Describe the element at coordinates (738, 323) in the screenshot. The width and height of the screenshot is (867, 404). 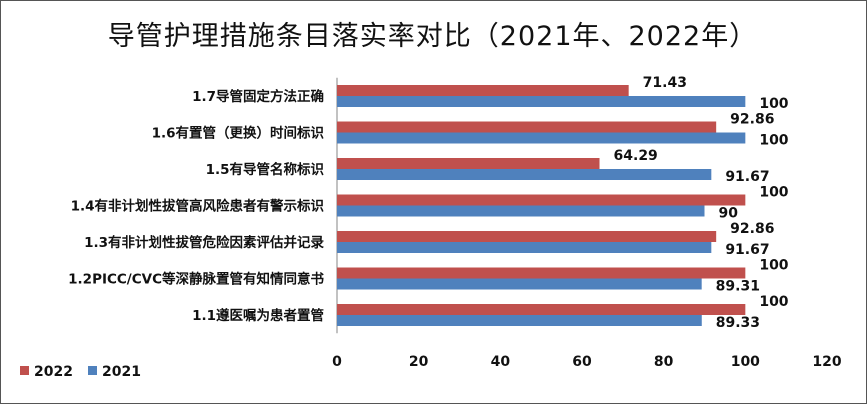
I see `data-label-2021: 89.33` at that location.